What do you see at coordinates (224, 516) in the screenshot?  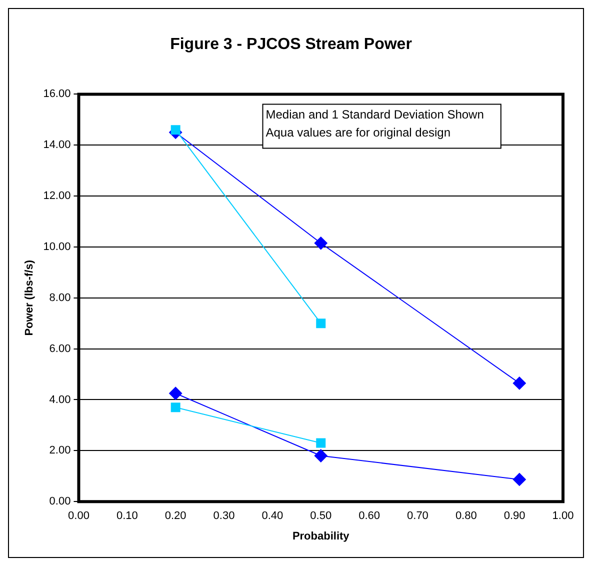 I see `x-tick-label: 0.30` at bounding box center [224, 516].